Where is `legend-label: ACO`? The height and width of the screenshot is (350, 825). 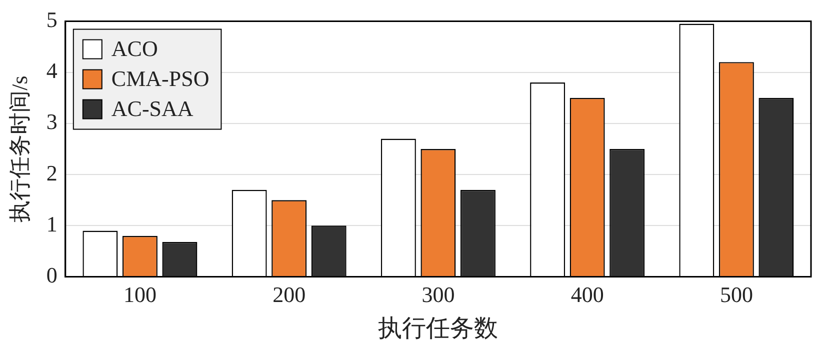 legend-label: ACO is located at coordinates (134, 48).